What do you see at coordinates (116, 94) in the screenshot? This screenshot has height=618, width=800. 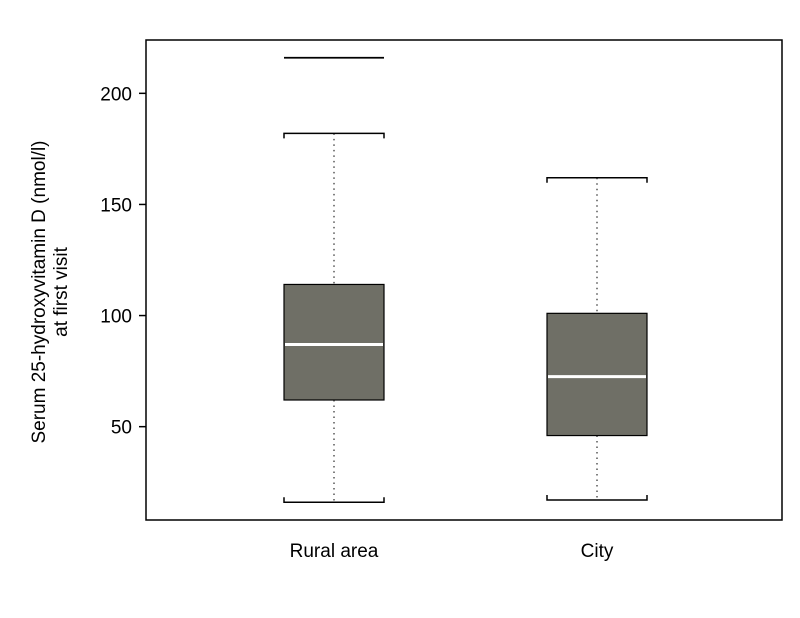 I see `y-tick-label: 200` at bounding box center [116, 94].